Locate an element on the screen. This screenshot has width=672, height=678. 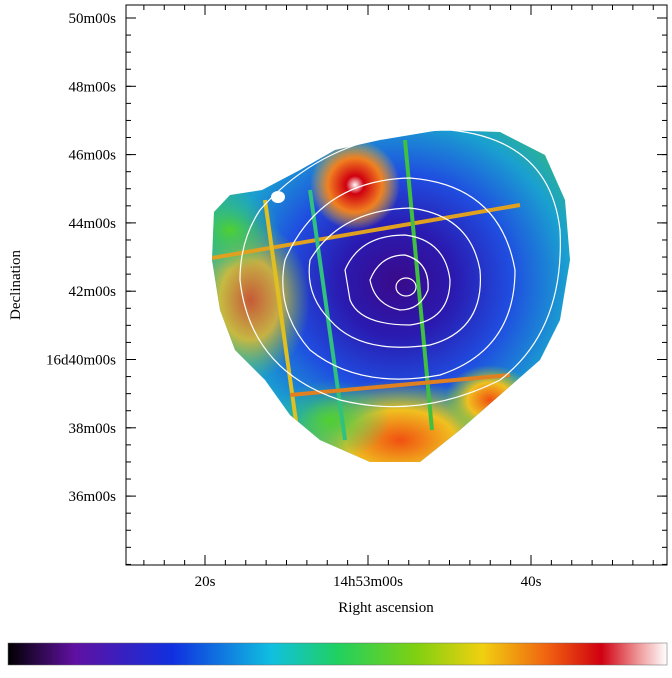
y-axis-label: Declination is located at coordinates (16, 285).